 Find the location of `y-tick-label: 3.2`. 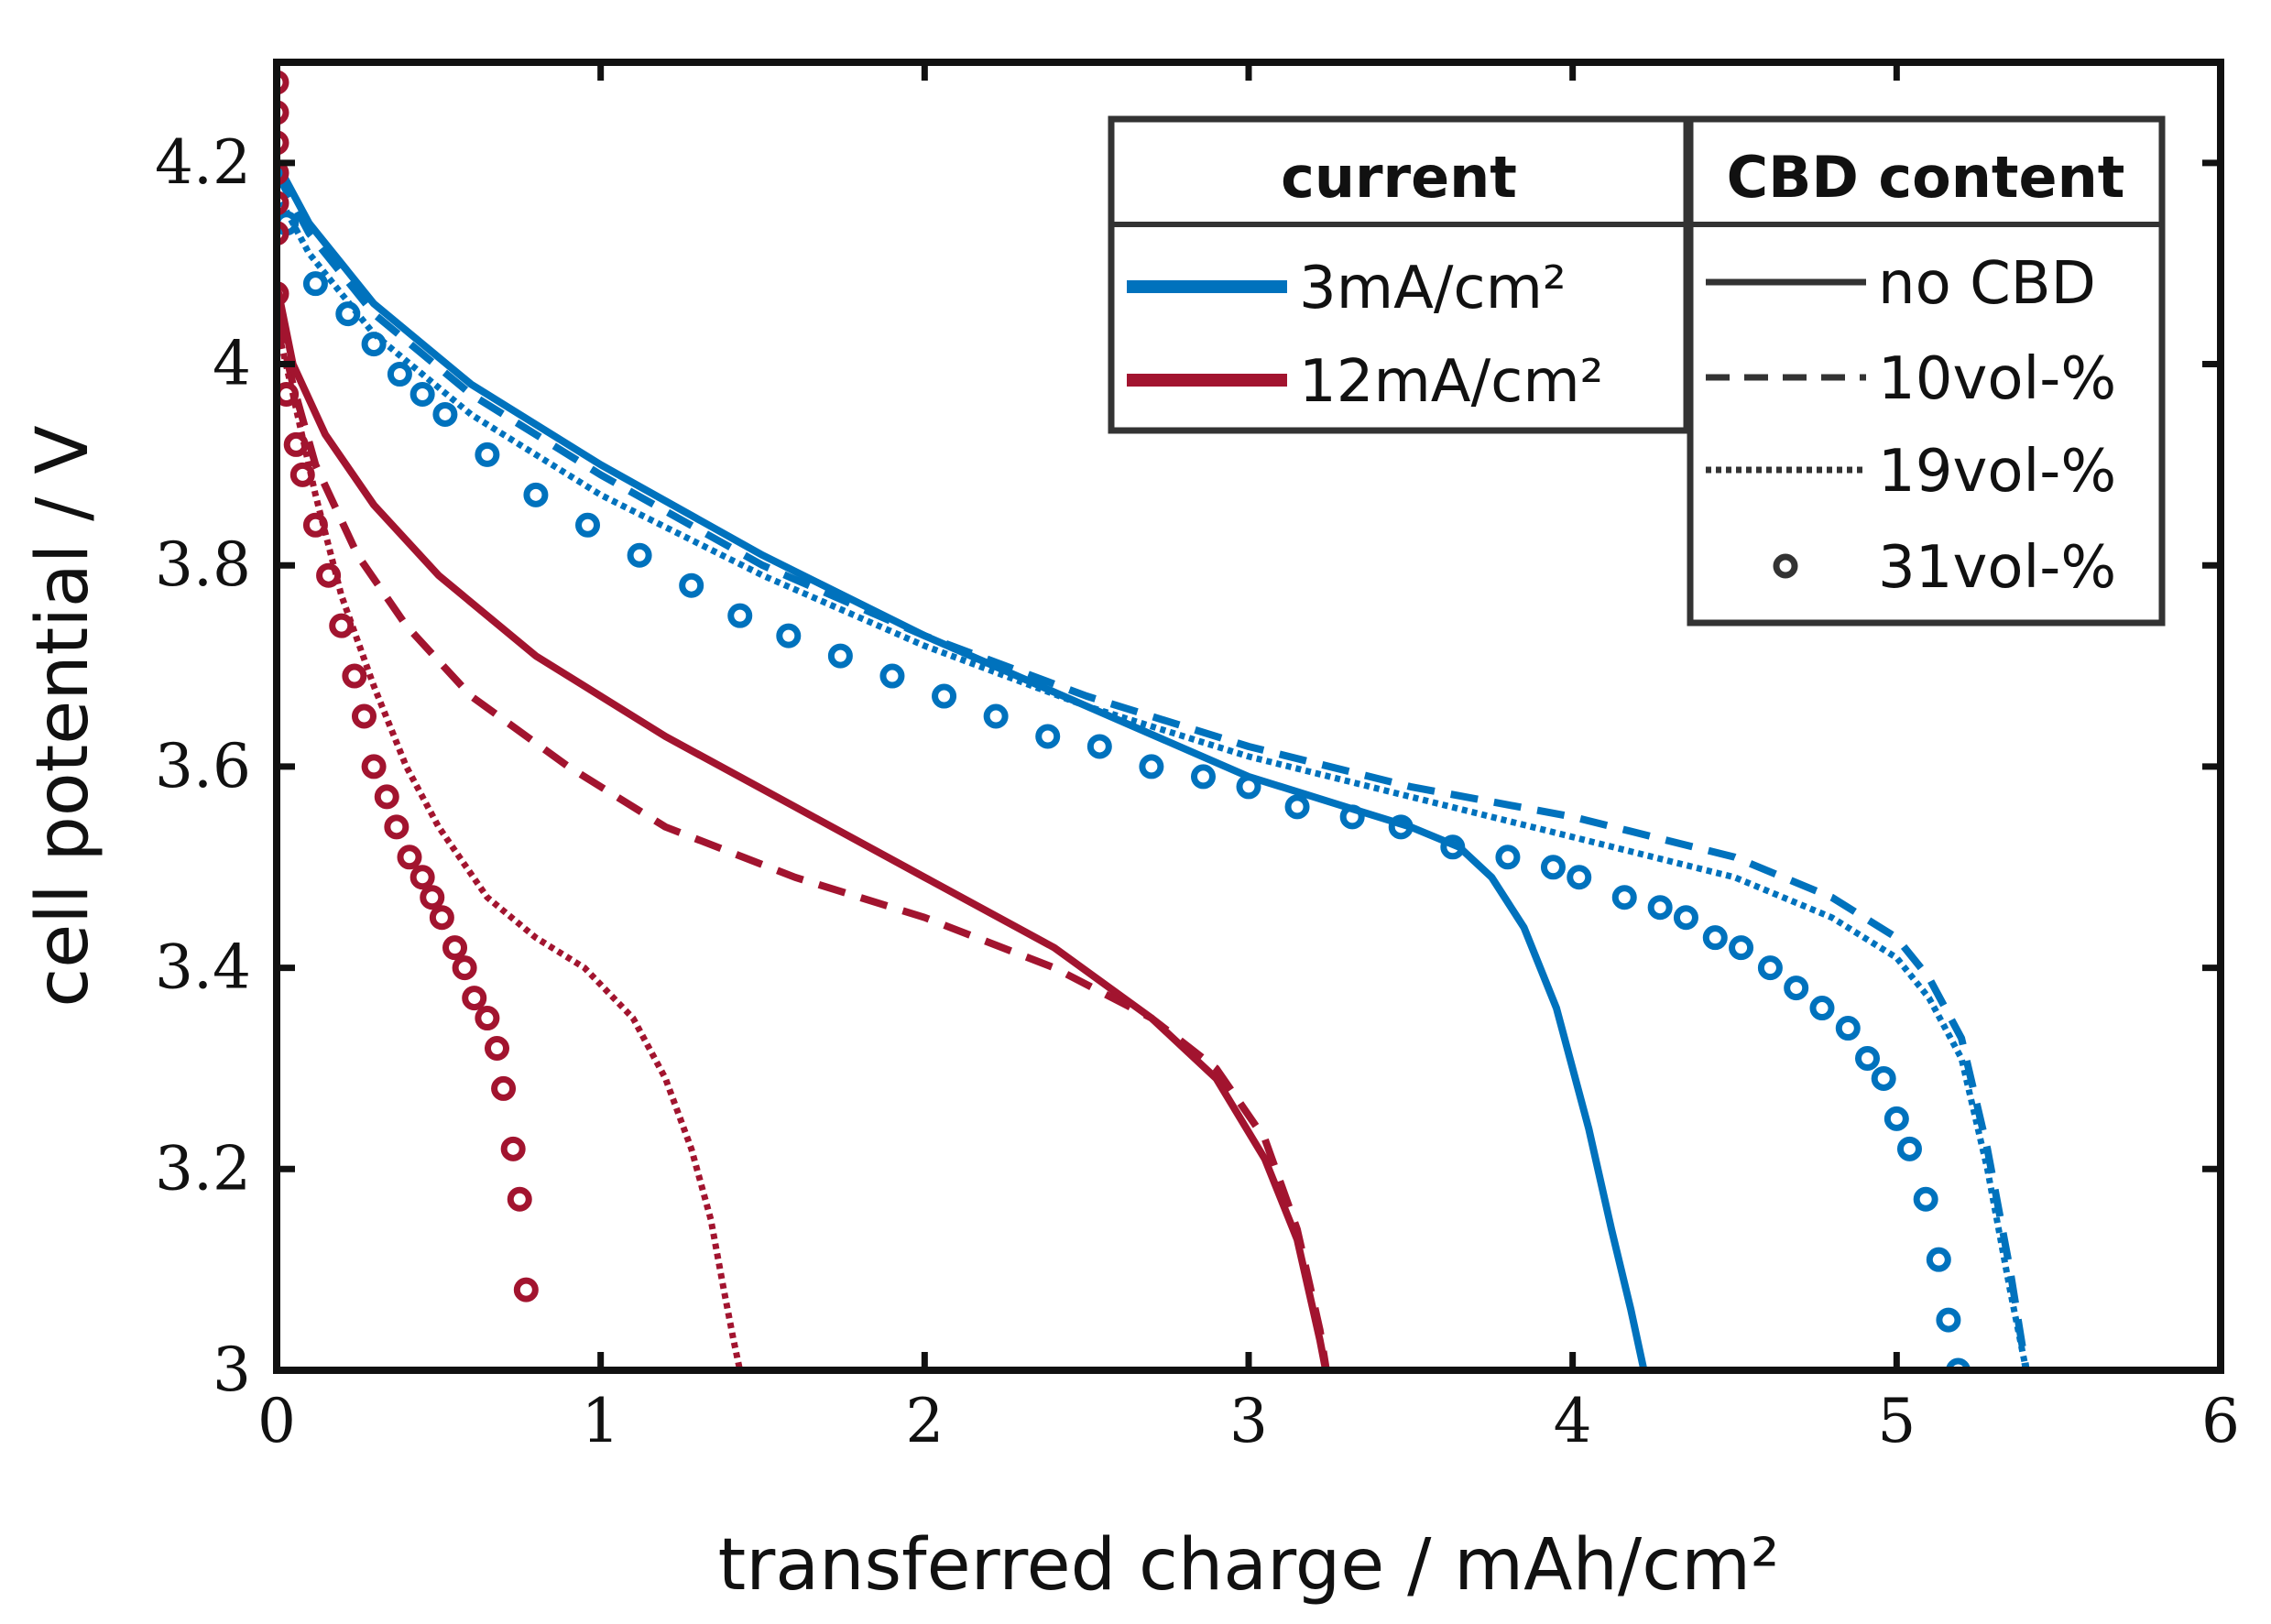

y-tick-label: 3.2 is located at coordinates (203, 1168).